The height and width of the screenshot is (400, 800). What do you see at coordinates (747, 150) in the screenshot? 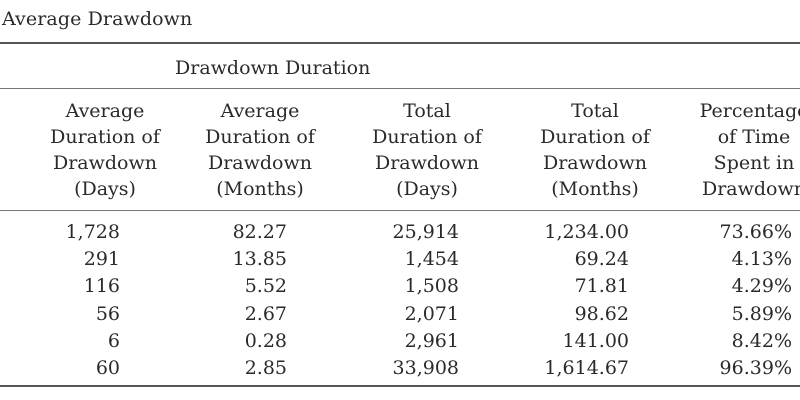
I see `column-header-percentage: Percentage of Time Spent in Drawdown` at bounding box center [747, 150].